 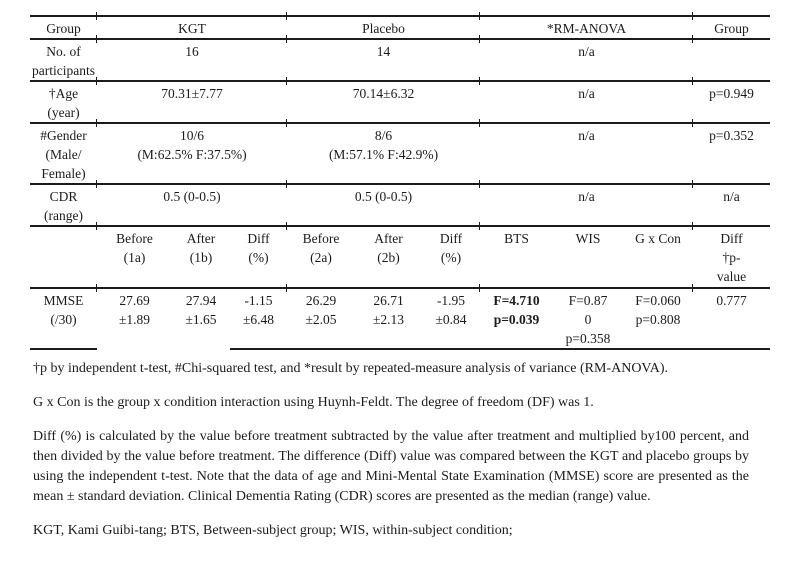 I want to click on mmse-bts-value: F=4.710 p=0.039, so click(x=516, y=316).